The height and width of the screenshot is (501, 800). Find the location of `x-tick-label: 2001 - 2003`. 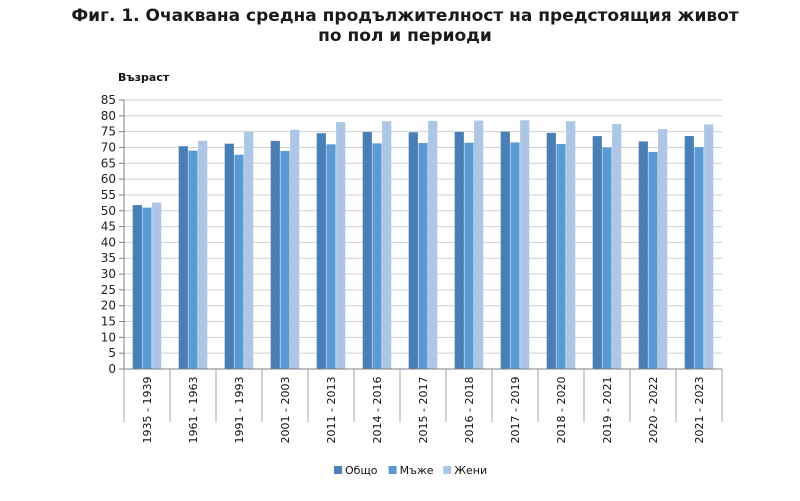

x-tick-label: 2001 - 2003 is located at coordinates (285, 410).